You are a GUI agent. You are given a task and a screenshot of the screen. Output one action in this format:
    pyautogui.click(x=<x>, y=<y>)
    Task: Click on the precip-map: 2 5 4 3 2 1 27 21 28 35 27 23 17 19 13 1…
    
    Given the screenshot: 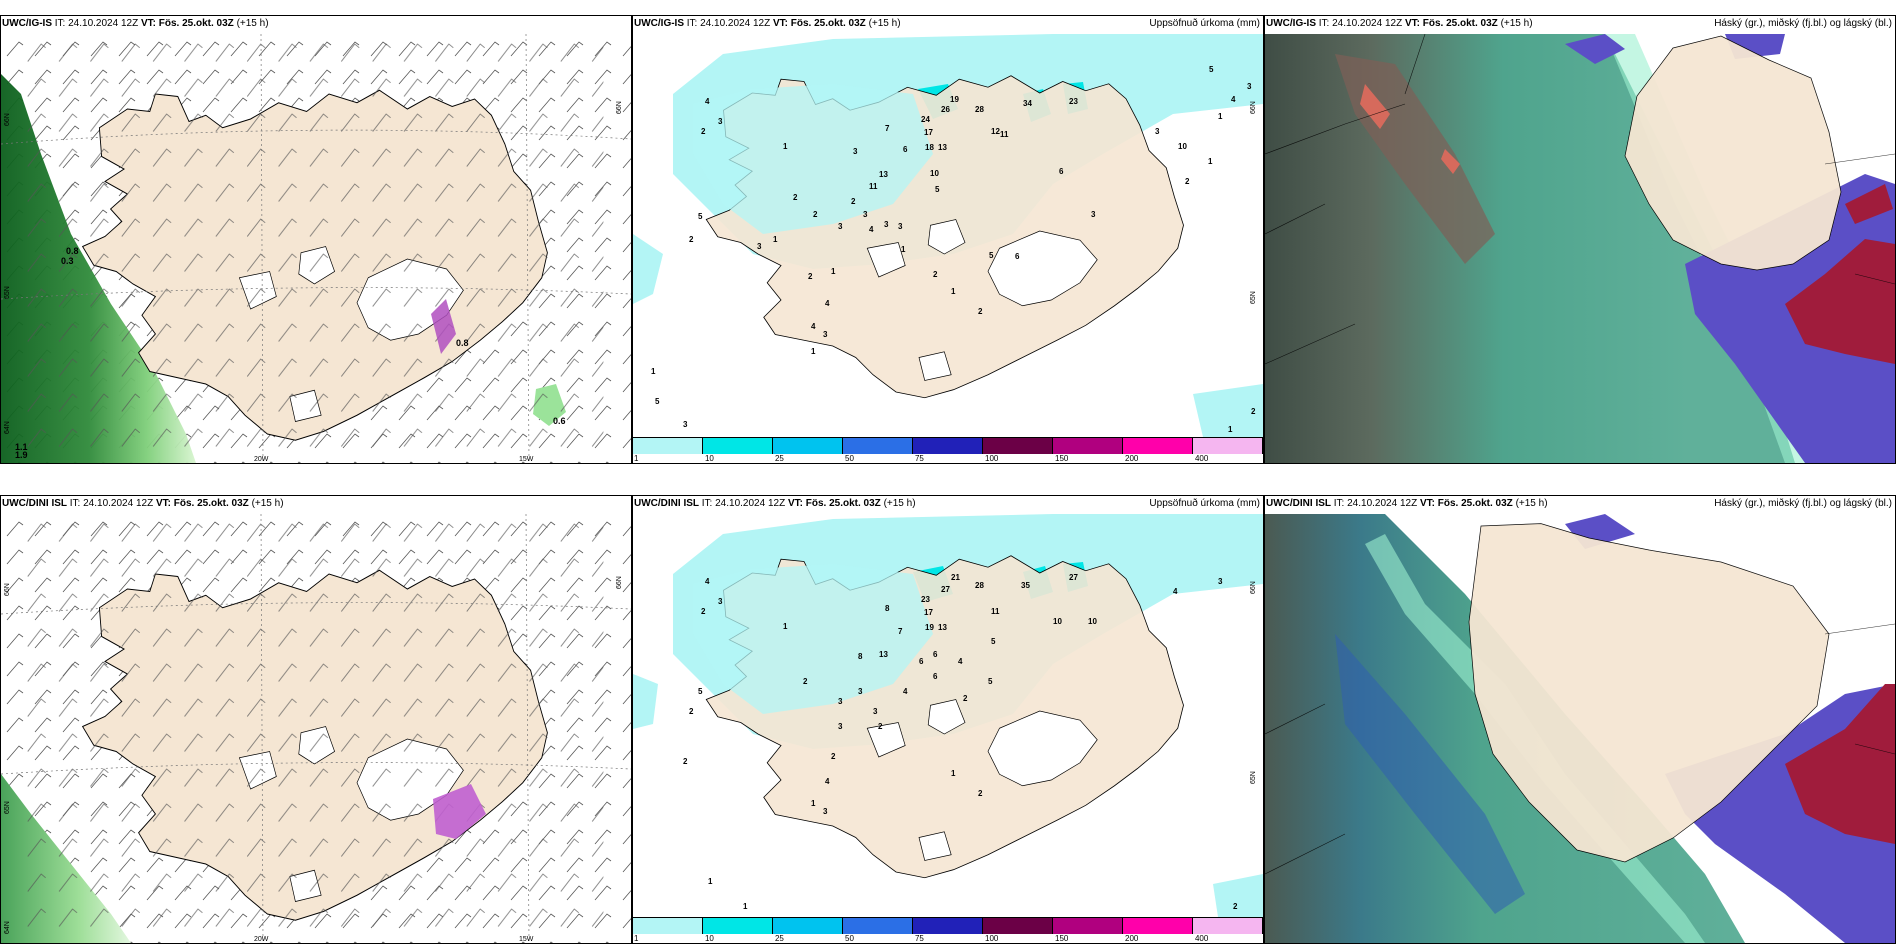 What is the action you would take?
    pyautogui.click(x=948, y=715)
    